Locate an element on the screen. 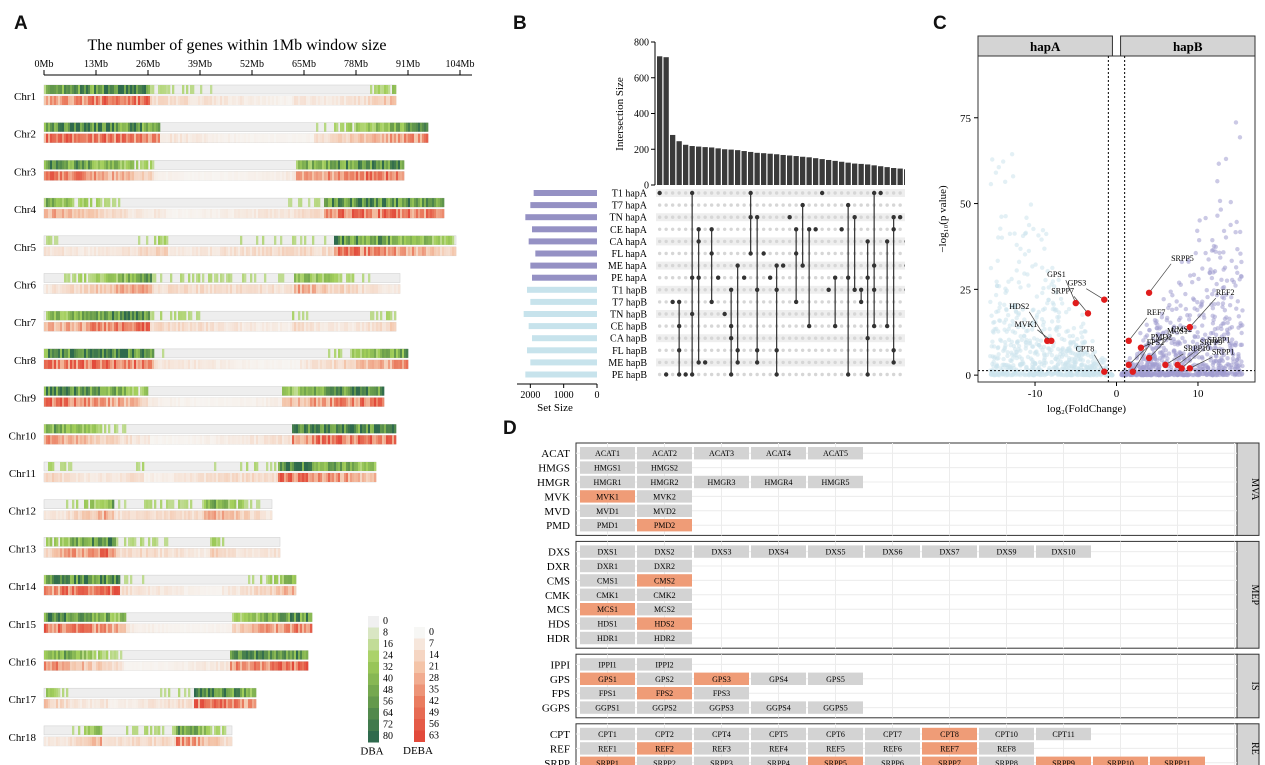 The image size is (1265, 765). chromosome-label: Chr14 is located at coordinates (23, 587).